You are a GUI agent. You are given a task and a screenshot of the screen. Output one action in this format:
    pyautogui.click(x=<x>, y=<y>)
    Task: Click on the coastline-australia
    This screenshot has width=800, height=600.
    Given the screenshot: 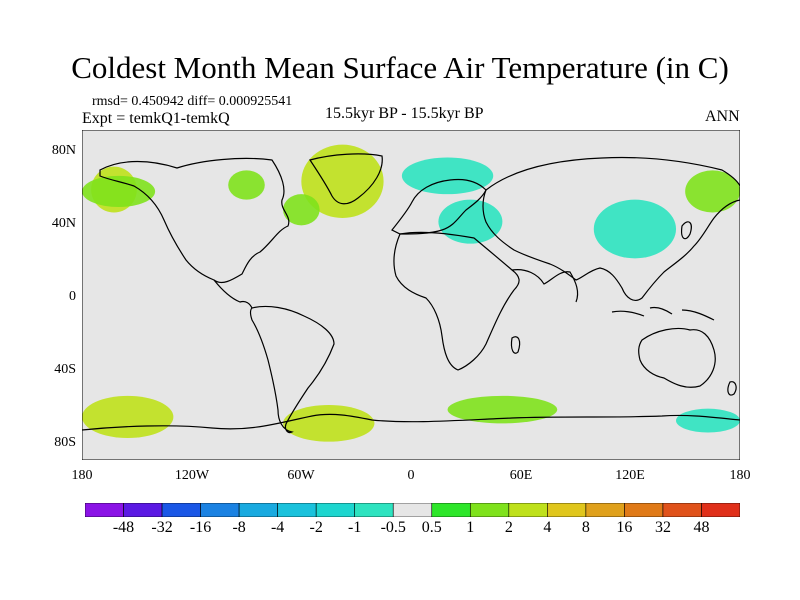 What is the action you would take?
    pyautogui.click(x=677, y=357)
    